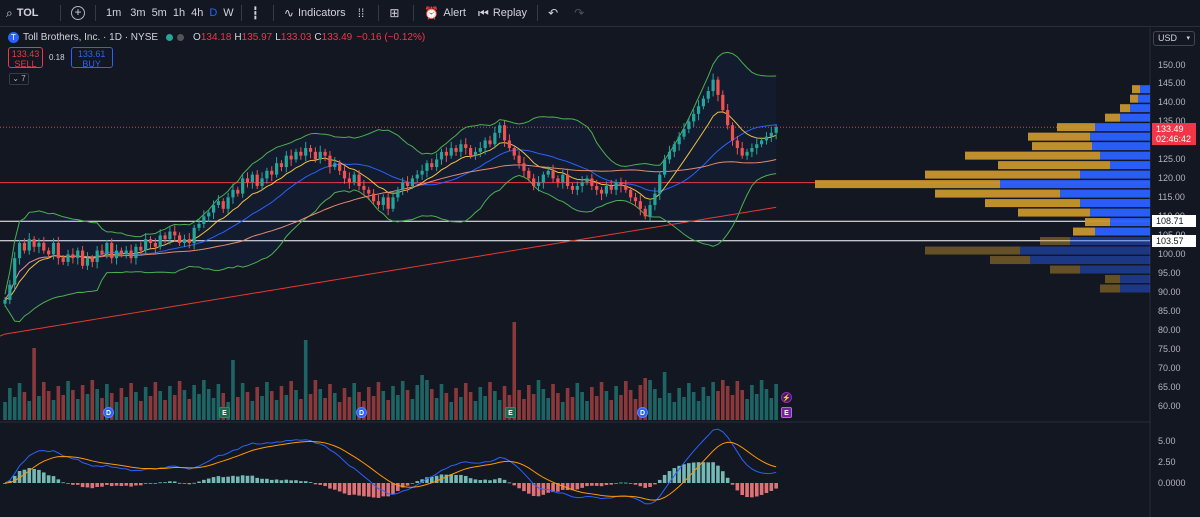 This screenshot has width=1200, height=517. I want to click on flash-news-icon: ⚡, so click(786, 397).